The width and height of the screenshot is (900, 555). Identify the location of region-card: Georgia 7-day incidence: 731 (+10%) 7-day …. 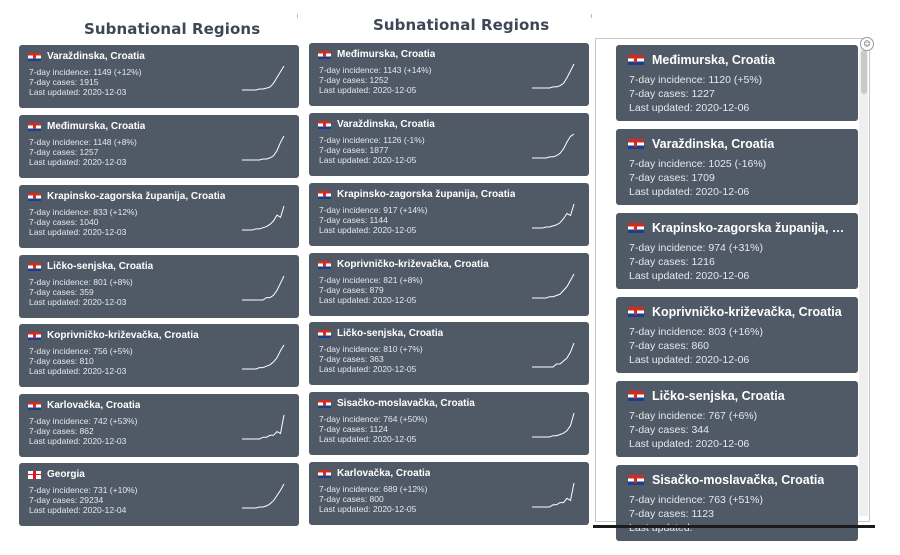
(159, 494).